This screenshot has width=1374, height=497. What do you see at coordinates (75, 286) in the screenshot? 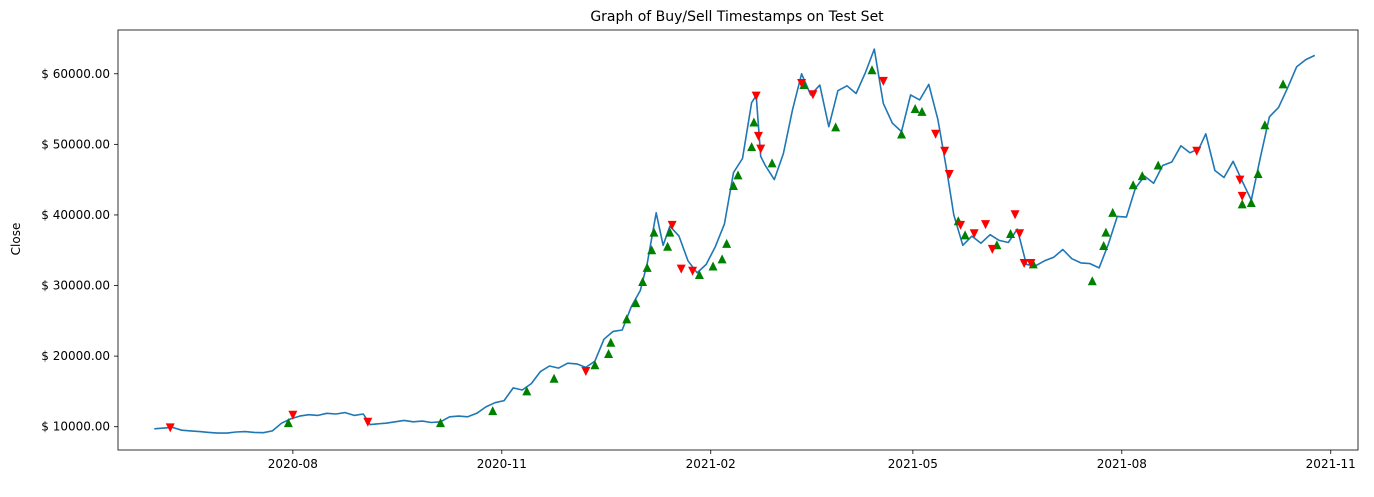
I see `y-tick-label: $ 30000.00` at bounding box center [75, 286].